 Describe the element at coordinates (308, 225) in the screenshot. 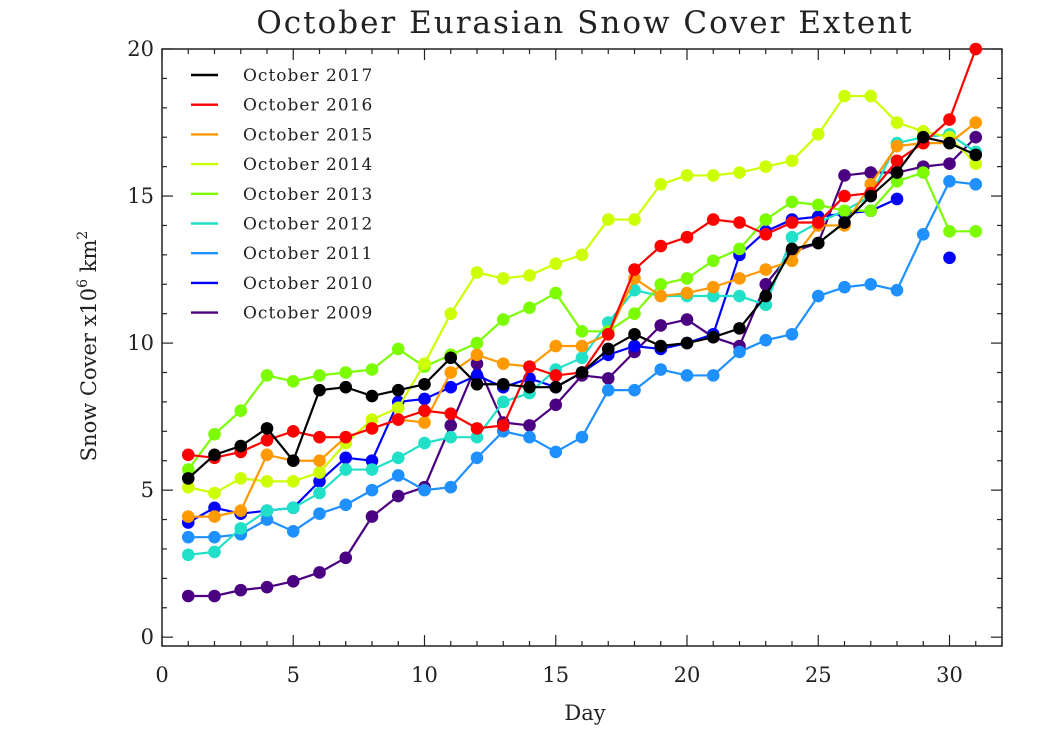

I see `legend-label: October 2012` at that location.